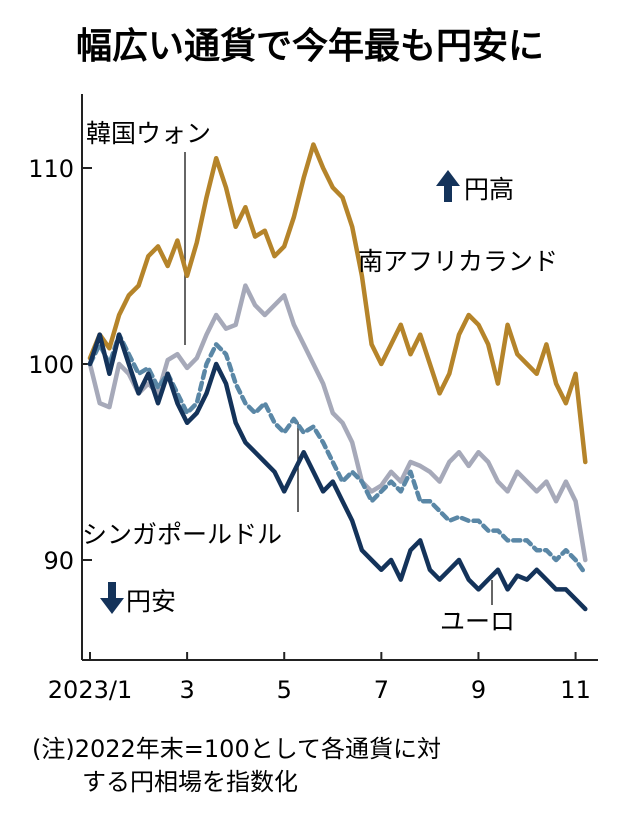  I want to click on x-tick-label: 11, so click(575, 690).